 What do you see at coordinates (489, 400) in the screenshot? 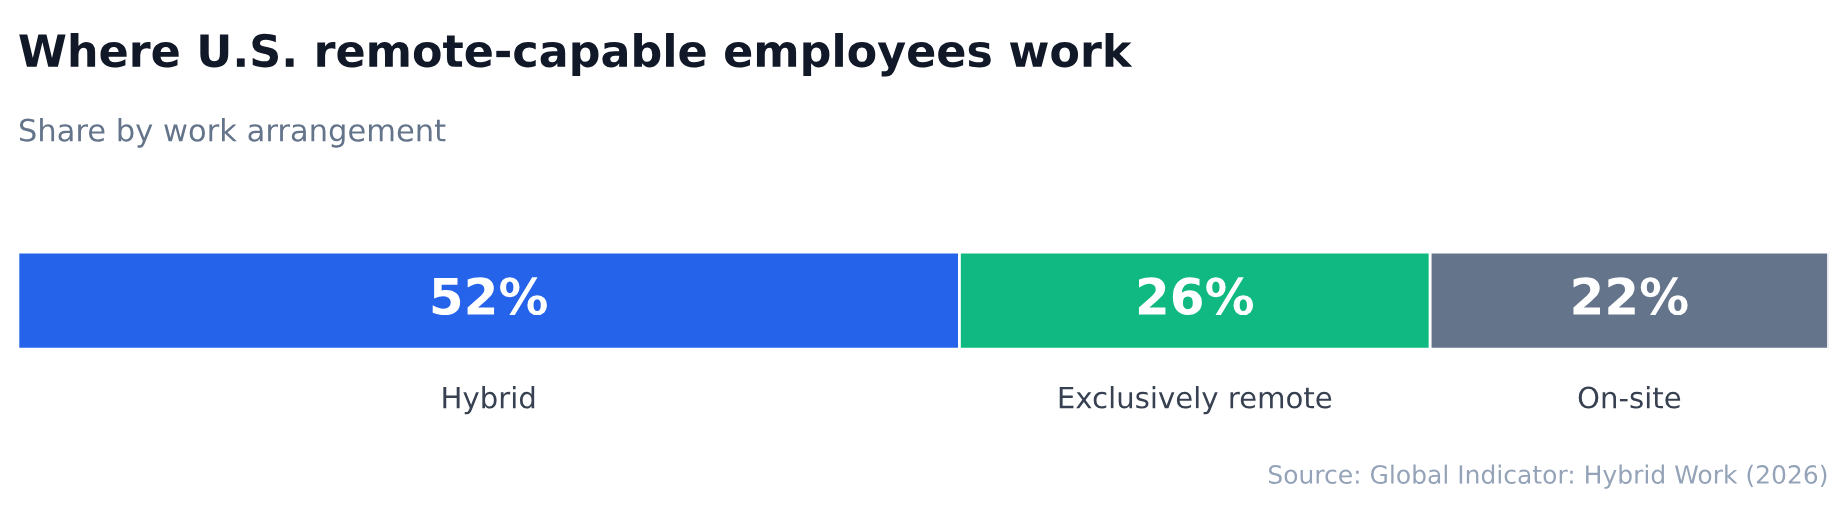
I see `series-label: Hybrid` at bounding box center [489, 400].